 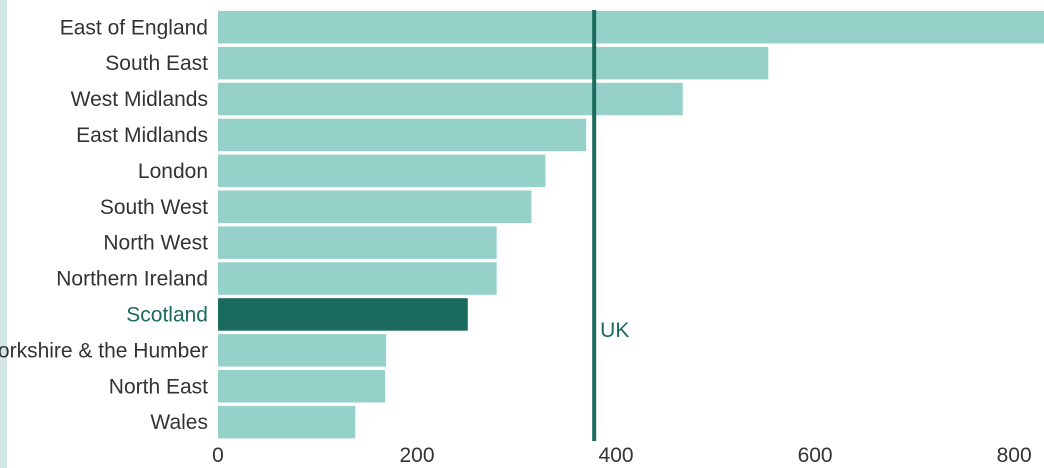 I want to click on bar-yorkshire-and-the-humber, so click(x=302, y=350).